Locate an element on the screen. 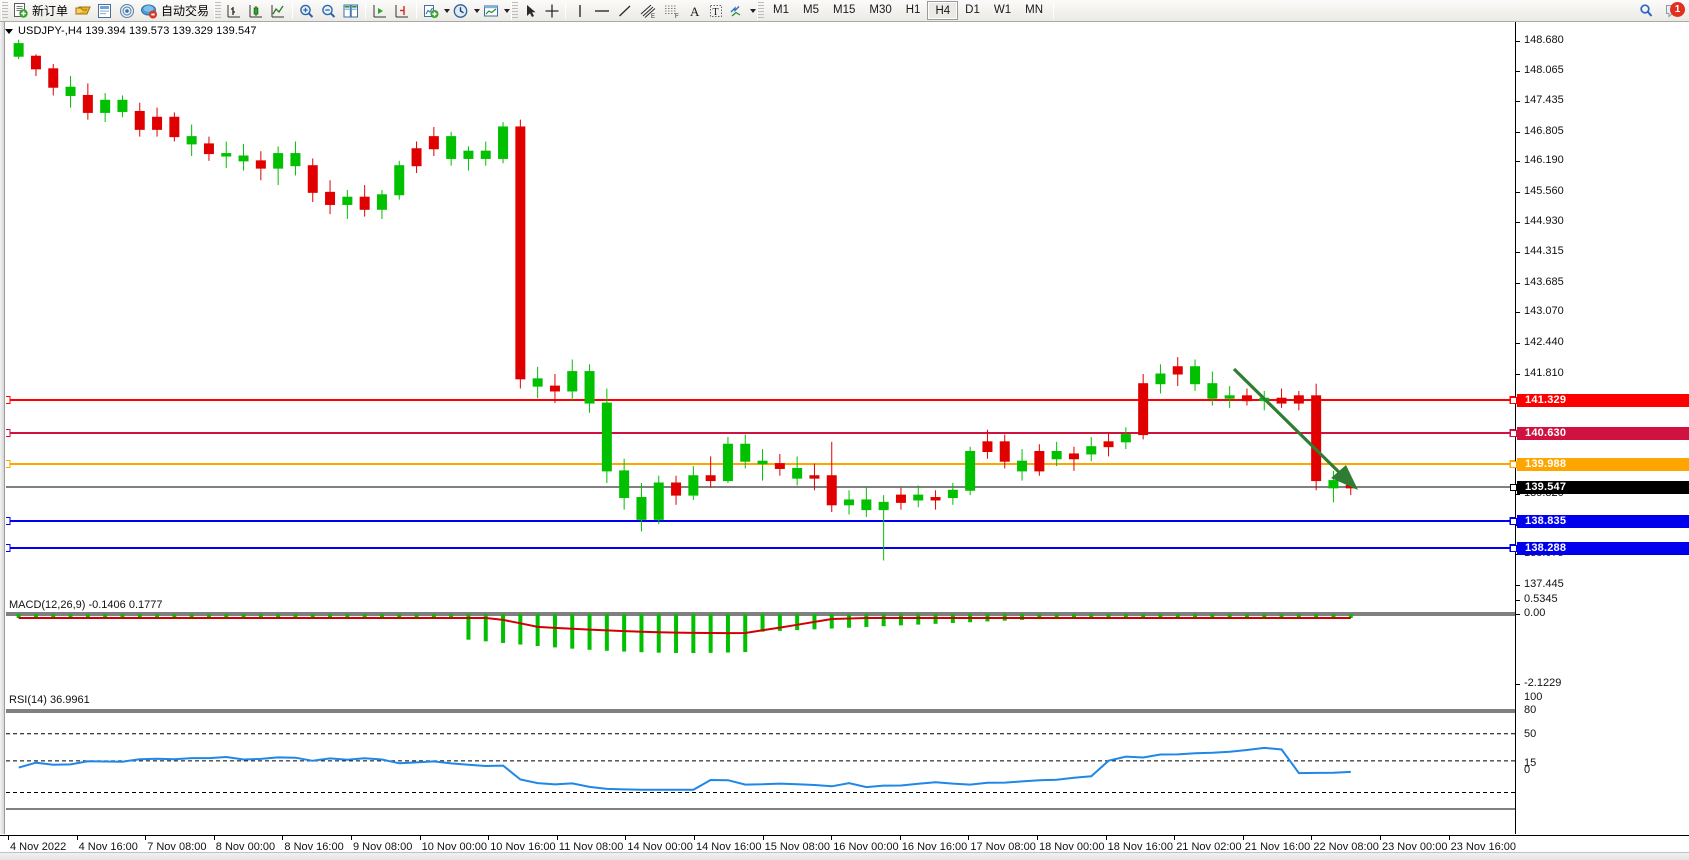  auto-scroll-button is located at coordinates (402, 11).